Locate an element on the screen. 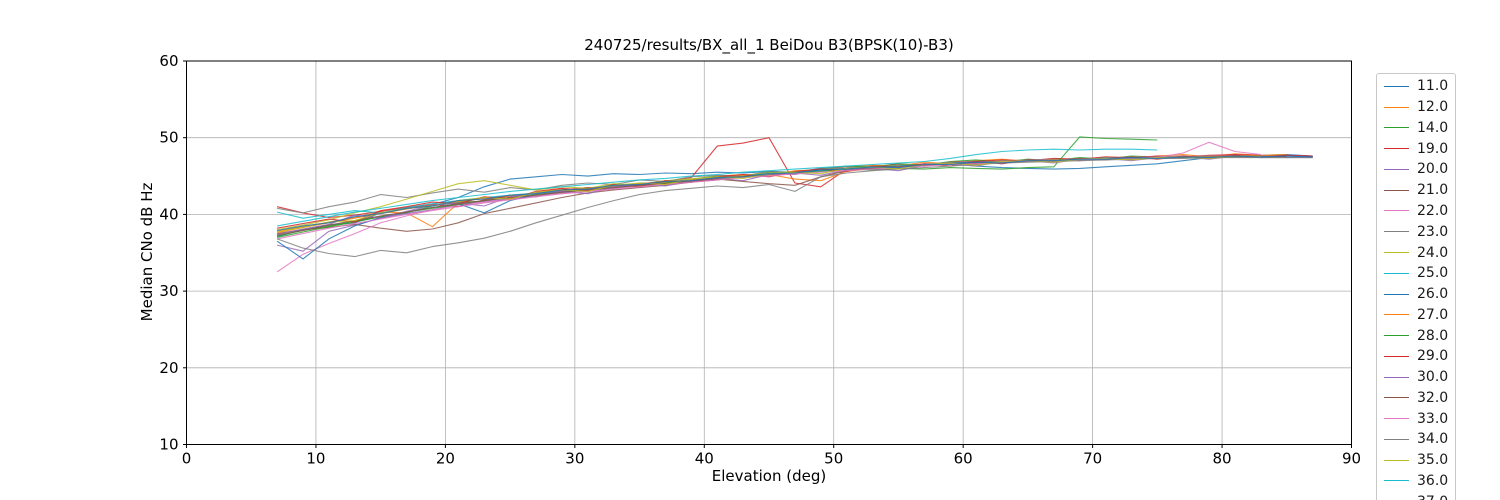 This screenshot has height=500, width=1500. x-tick-label: 80 is located at coordinates (1222, 459).